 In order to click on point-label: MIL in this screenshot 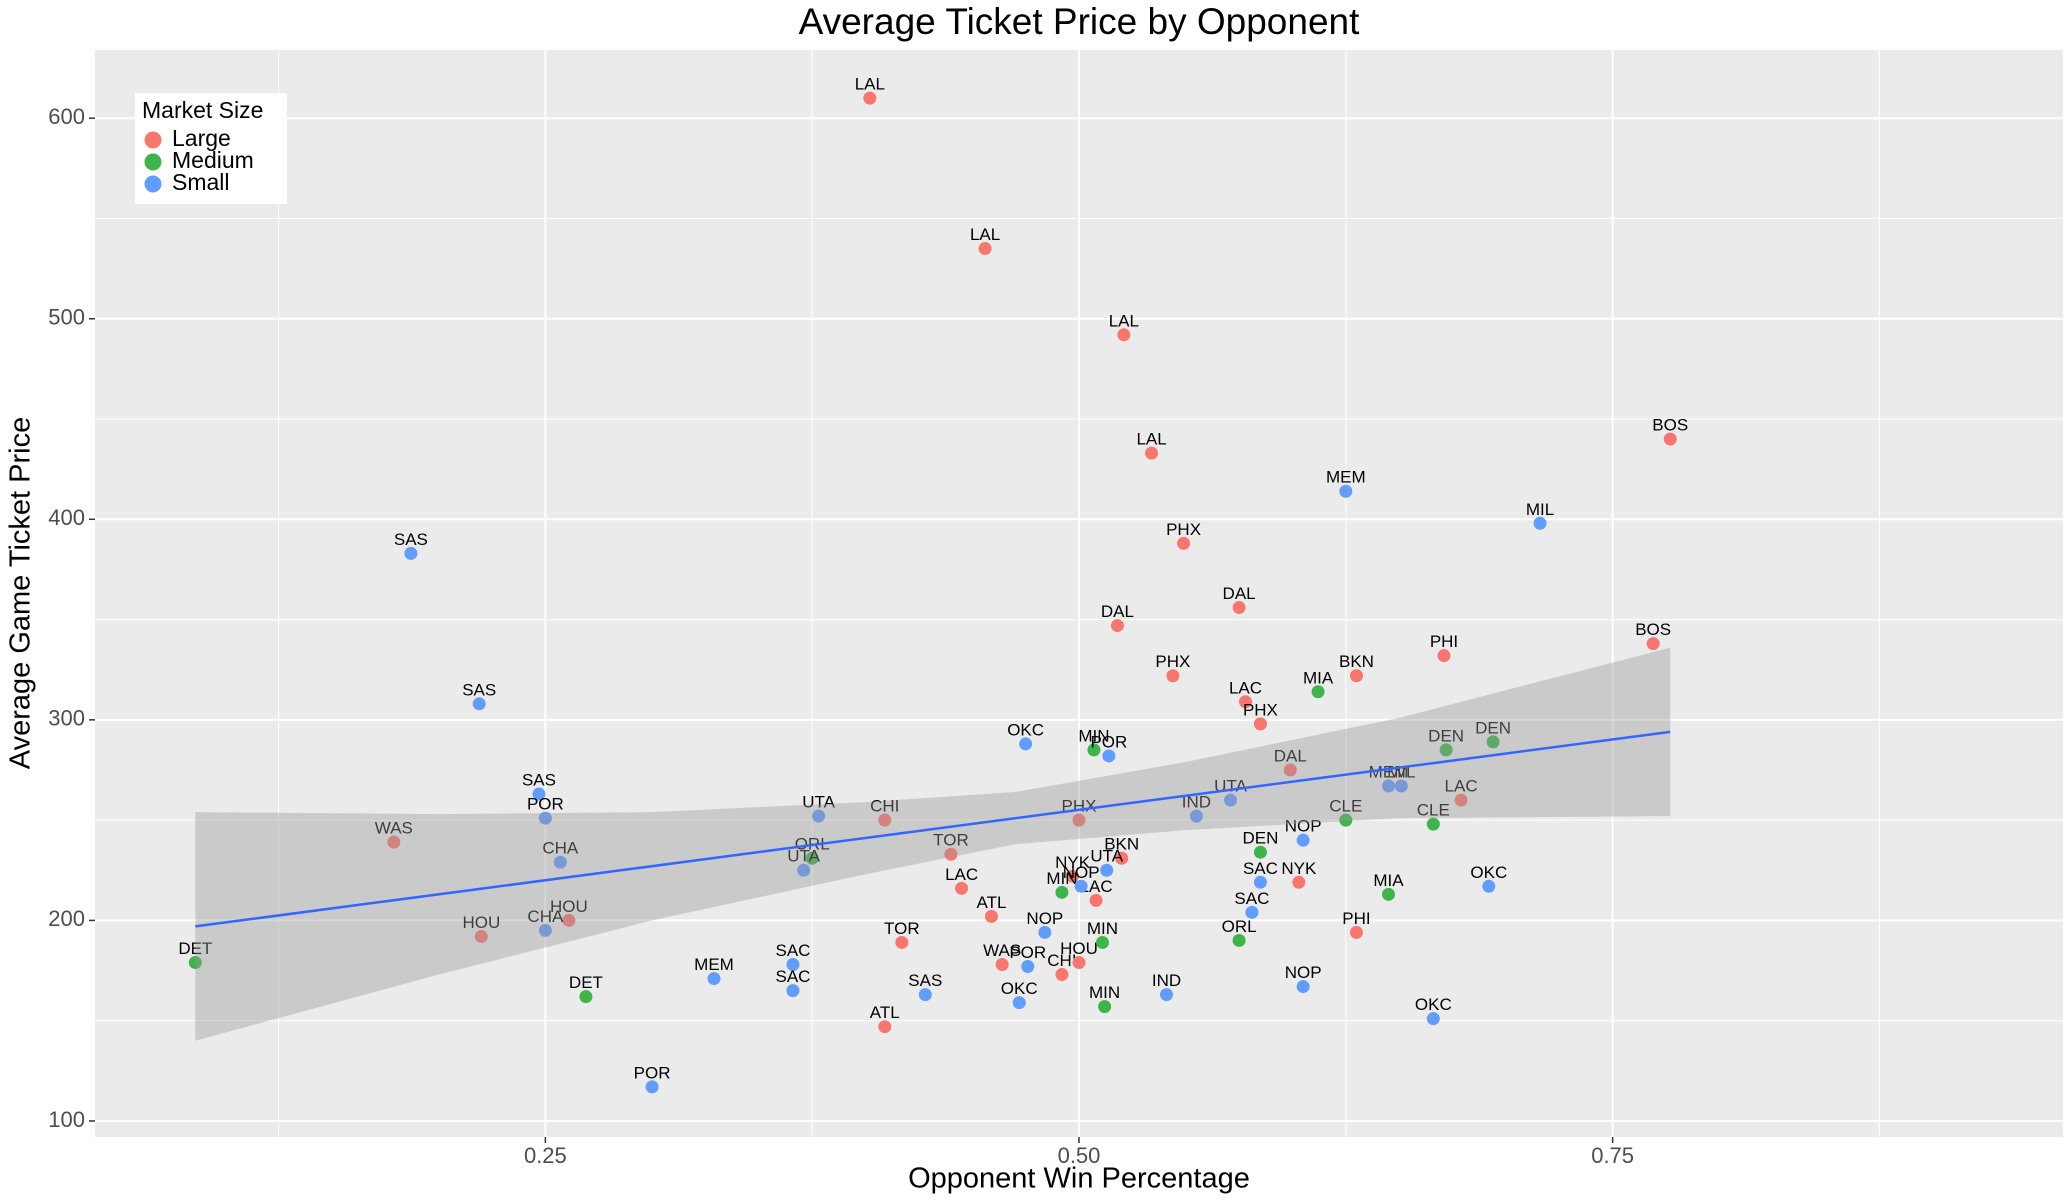, I will do `click(1540, 509)`.